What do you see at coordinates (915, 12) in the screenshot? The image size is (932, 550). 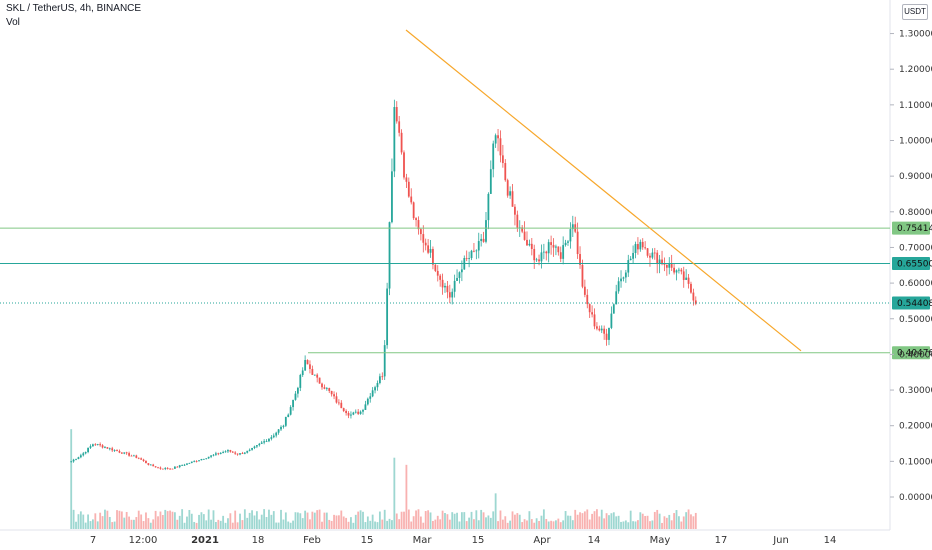 I see `currency-button: USDT` at bounding box center [915, 12].